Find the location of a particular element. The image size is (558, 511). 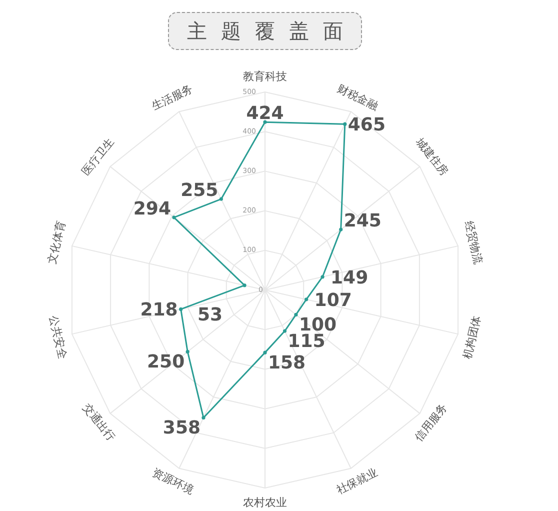

data-label: 250 is located at coordinates (166, 362).